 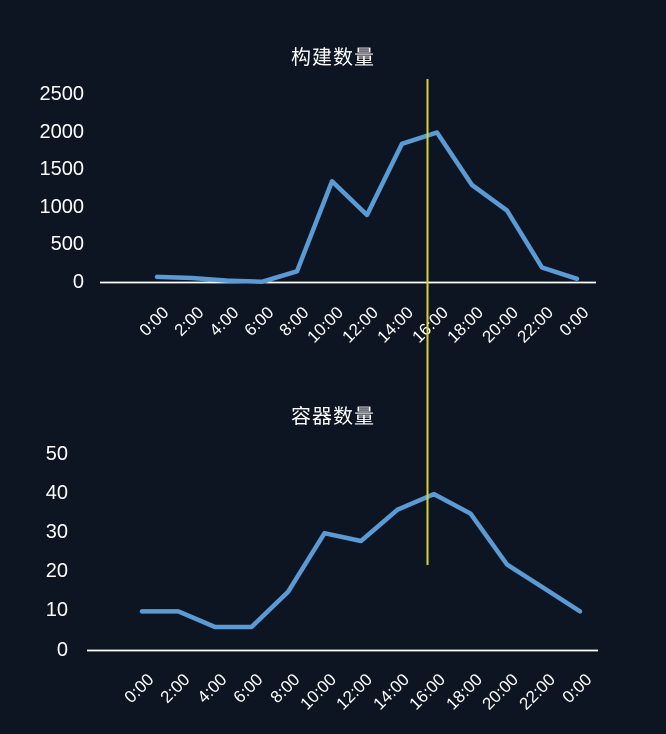 What do you see at coordinates (62, 94) in the screenshot?
I see `y-axis-tick-label: 2500` at bounding box center [62, 94].